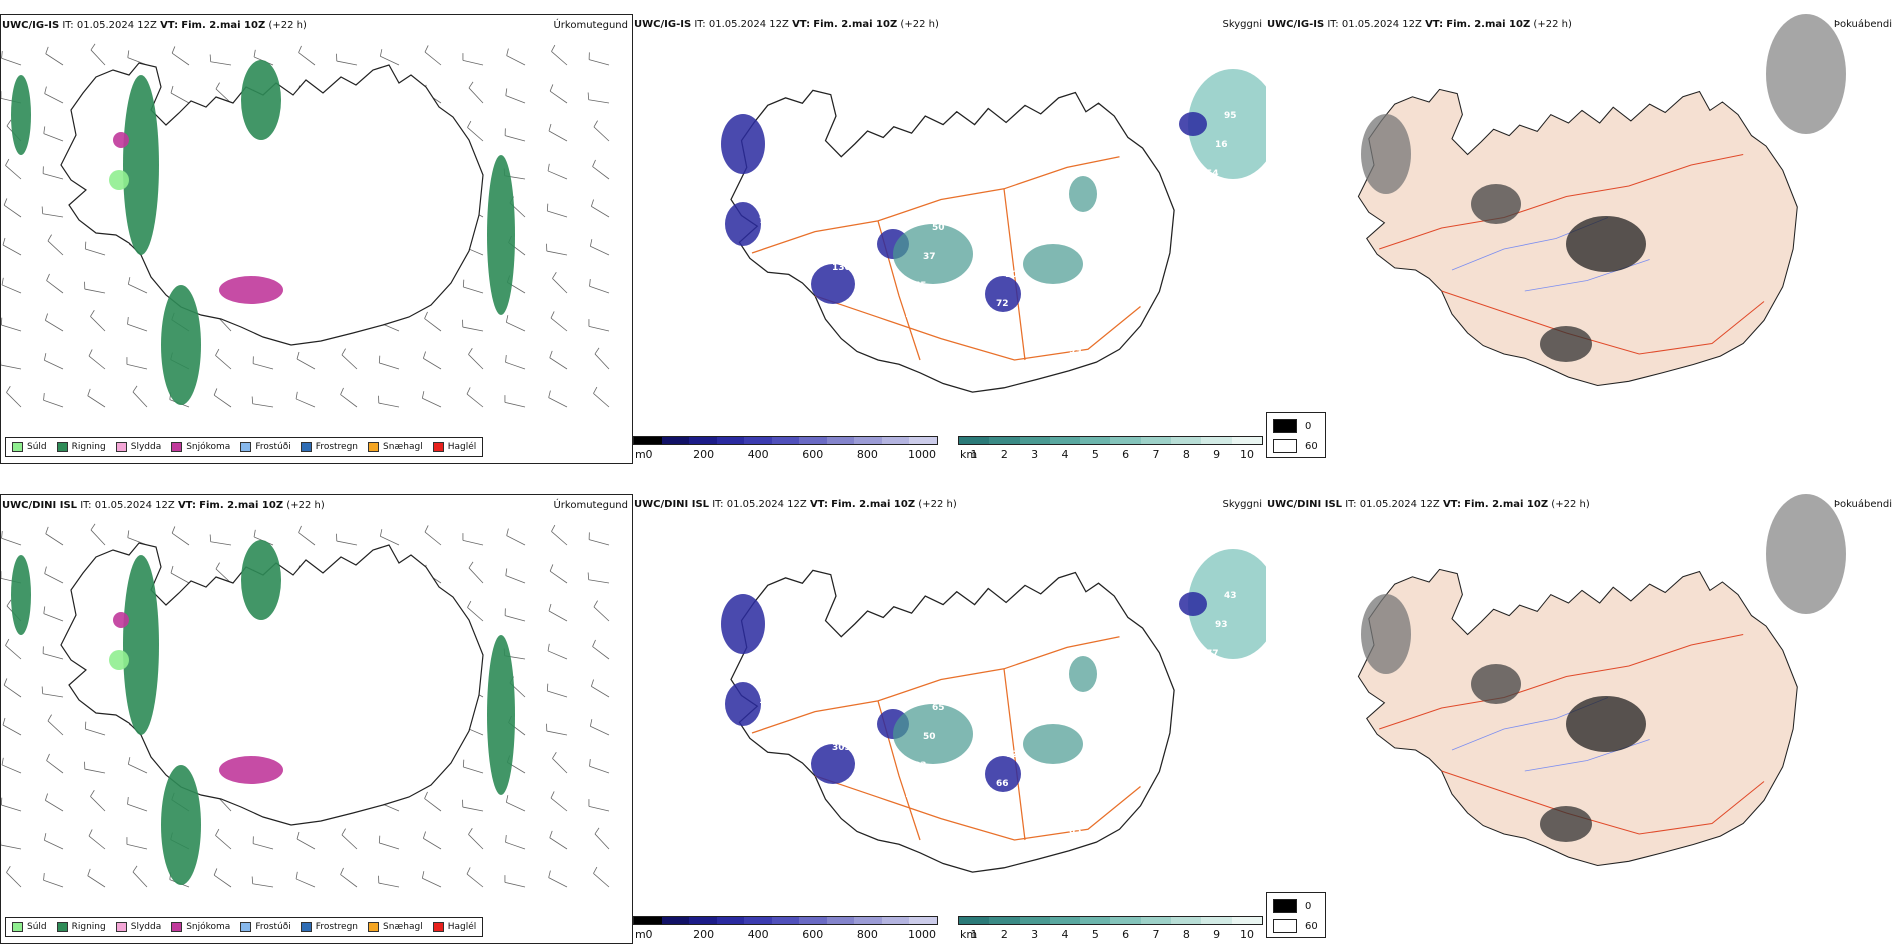 The image size is (1900, 950). Describe the element at coordinates (1014, 275) in the screenshot. I see `visibility-value-label: 105` at that location.